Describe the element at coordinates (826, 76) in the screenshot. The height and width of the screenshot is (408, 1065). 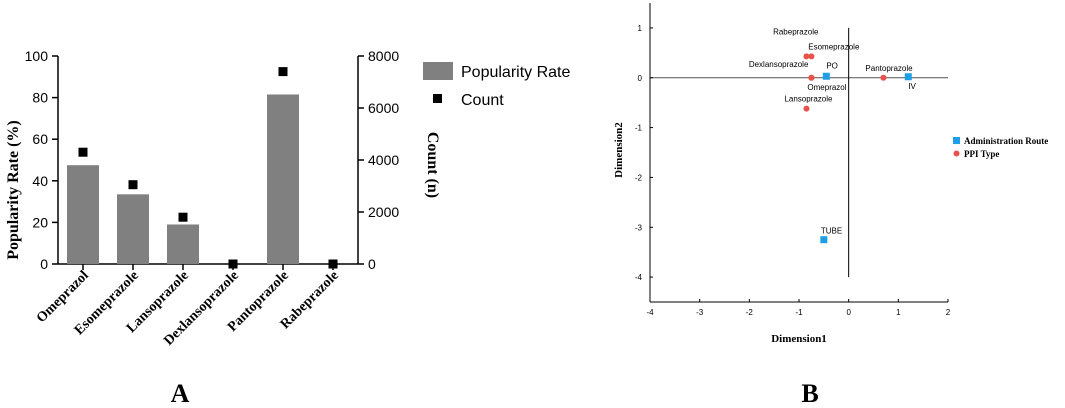
I see `route-point-po` at that location.